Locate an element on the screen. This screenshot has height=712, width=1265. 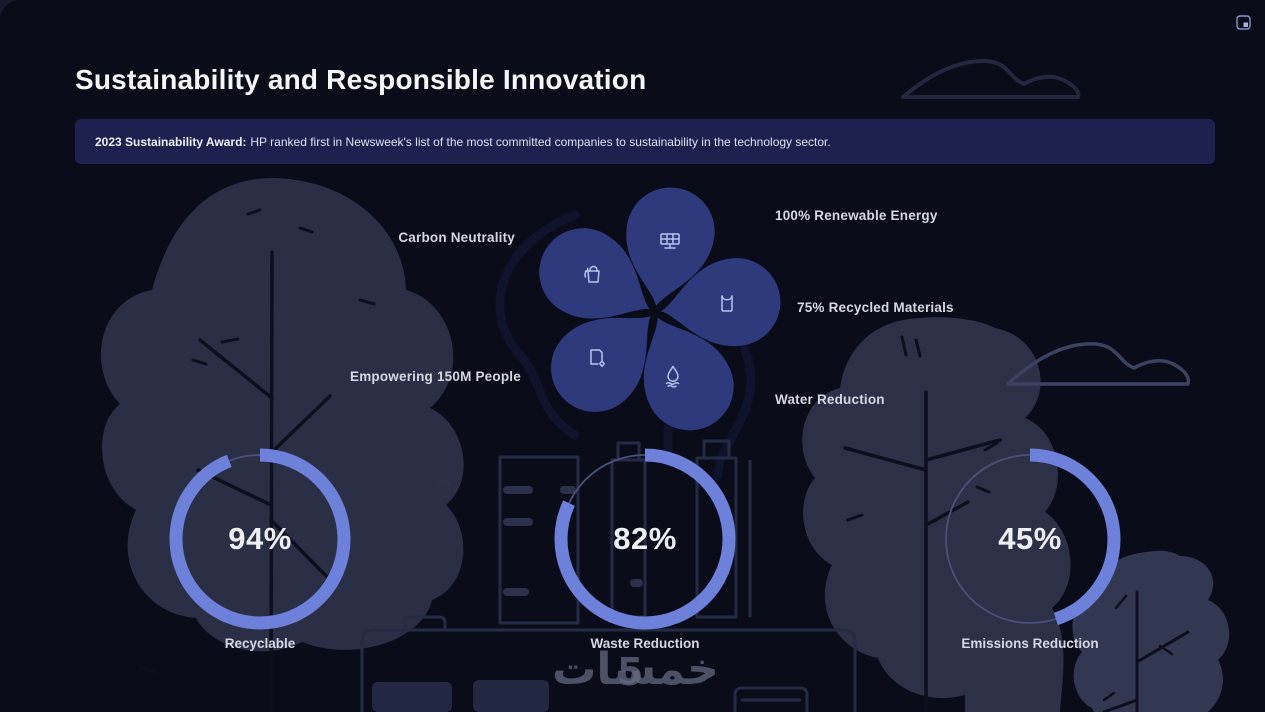
tote-bag-icon is located at coordinates (727, 303).